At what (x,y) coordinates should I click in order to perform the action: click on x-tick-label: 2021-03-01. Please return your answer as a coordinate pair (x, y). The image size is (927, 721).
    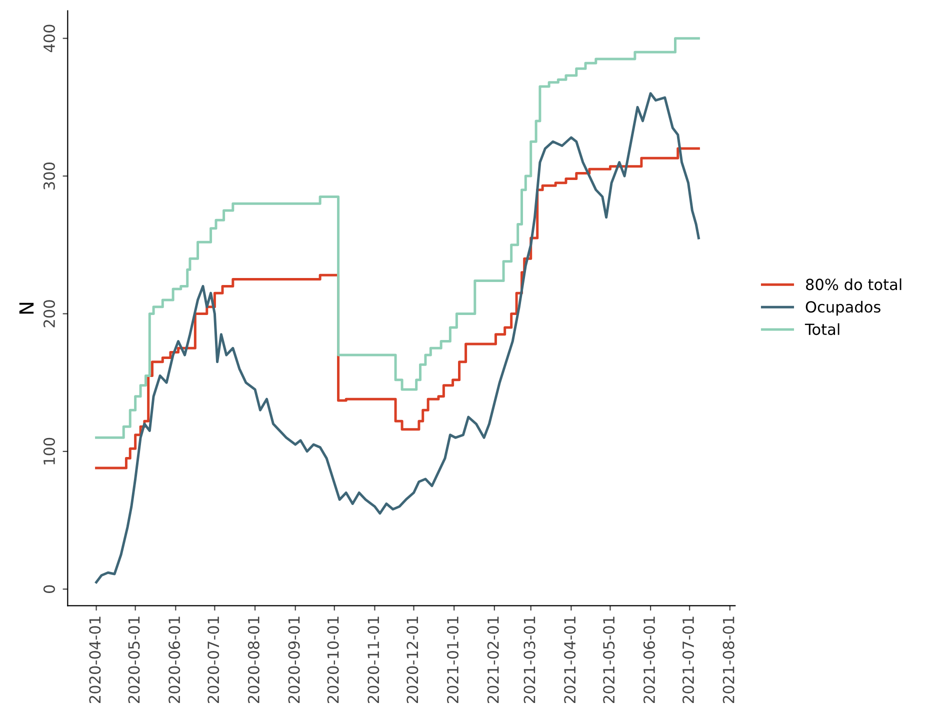
    Looking at the image, I should click on (530, 660).